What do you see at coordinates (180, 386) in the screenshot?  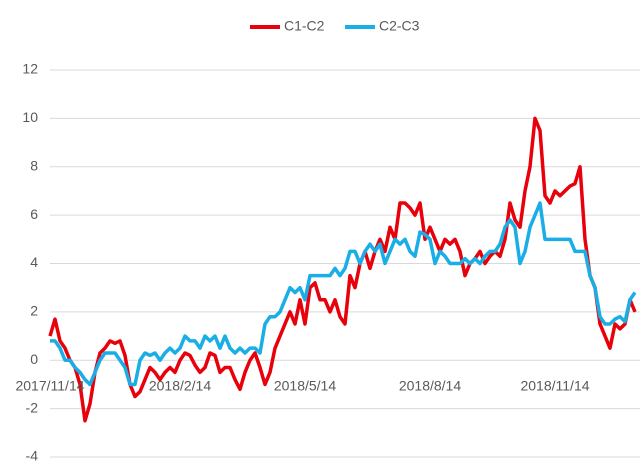 I see `x-tick-label: 2018/2/14` at bounding box center [180, 386].